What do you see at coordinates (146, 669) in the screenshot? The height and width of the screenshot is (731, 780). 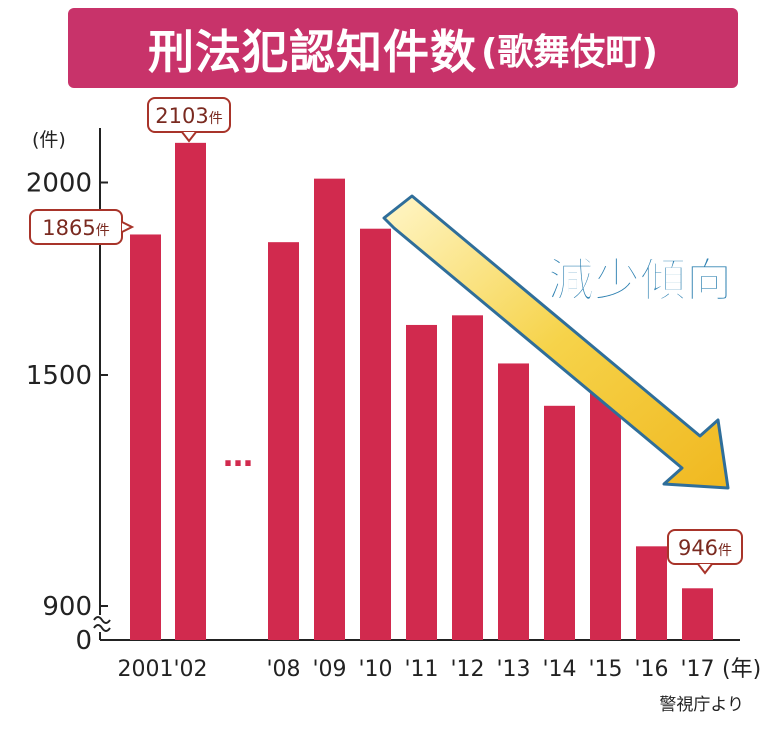 I see `x-tick-label: 2001` at bounding box center [146, 669].